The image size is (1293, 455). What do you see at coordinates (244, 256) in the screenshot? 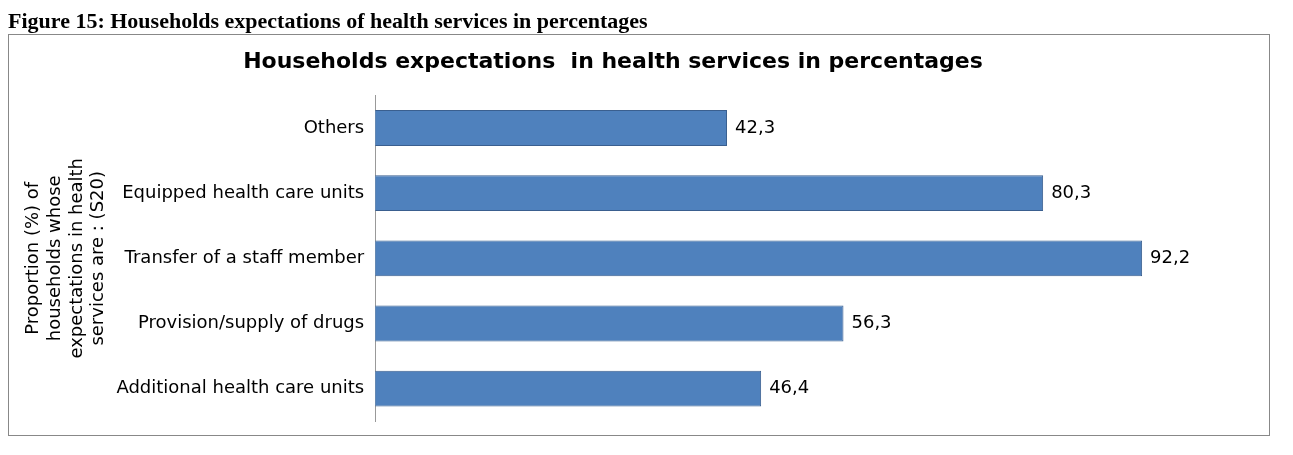
I see `y-tick-label: Transfer of a staff member` at bounding box center [244, 256].